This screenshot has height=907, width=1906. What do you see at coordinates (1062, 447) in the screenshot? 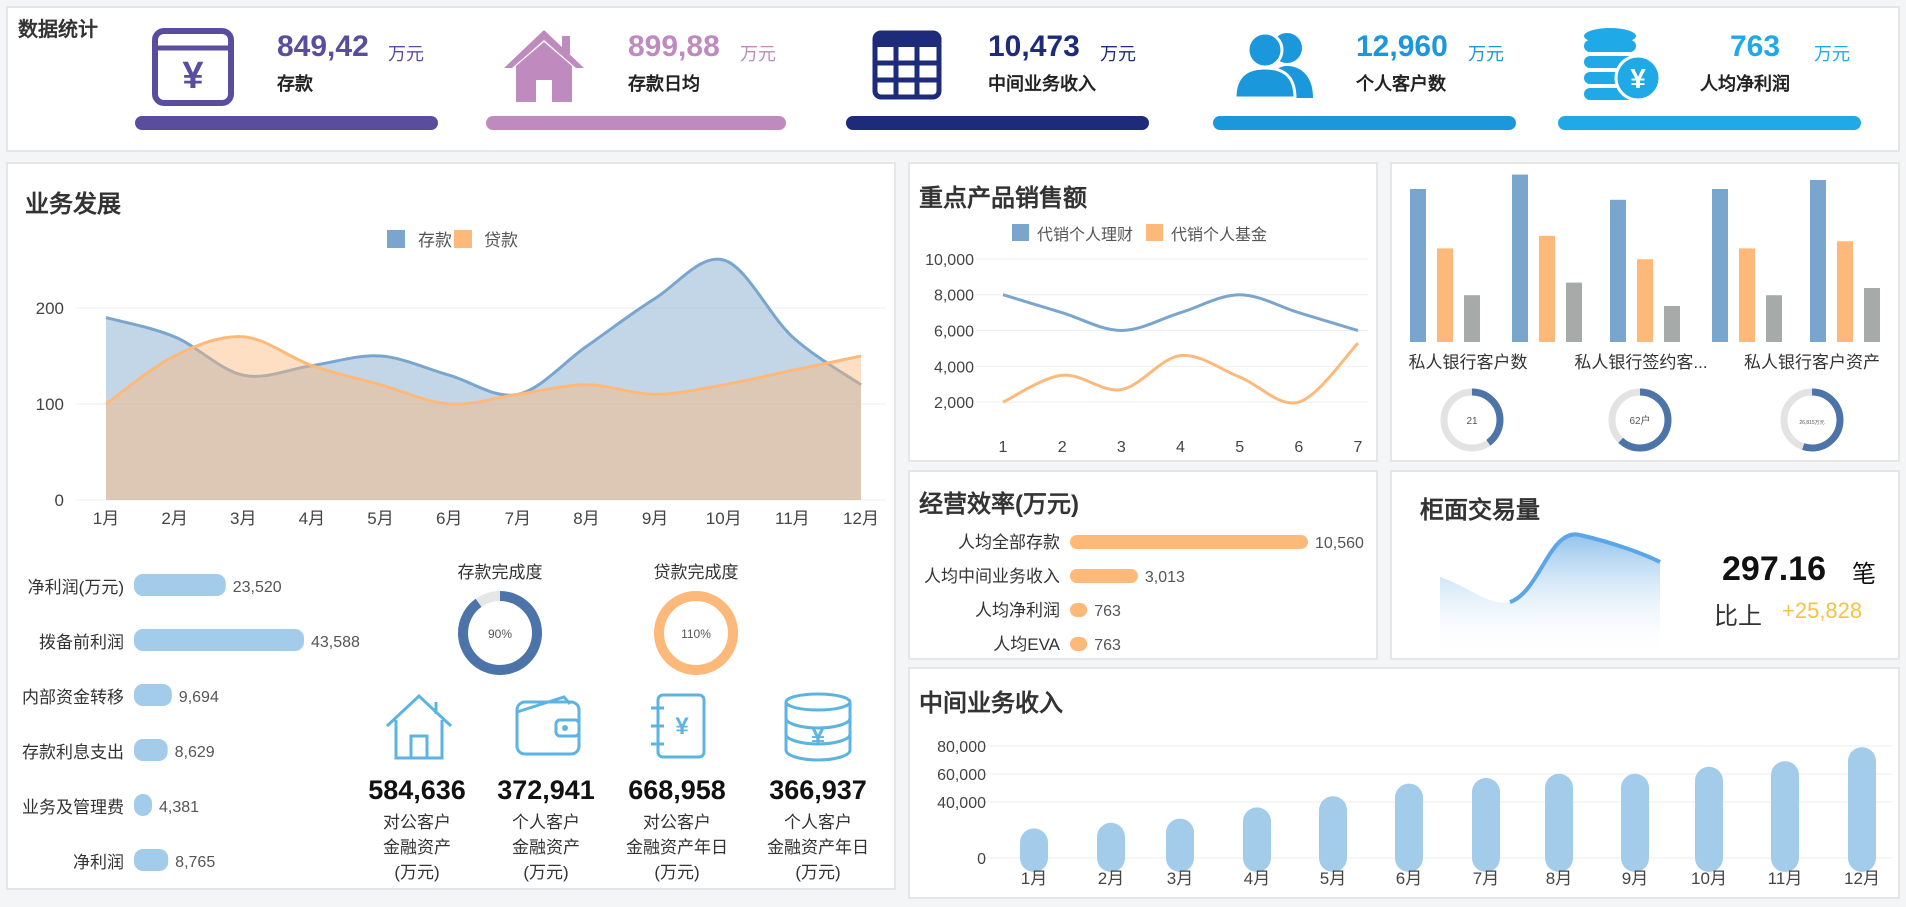
I see `x-tick-label: 2` at bounding box center [1062, 447].